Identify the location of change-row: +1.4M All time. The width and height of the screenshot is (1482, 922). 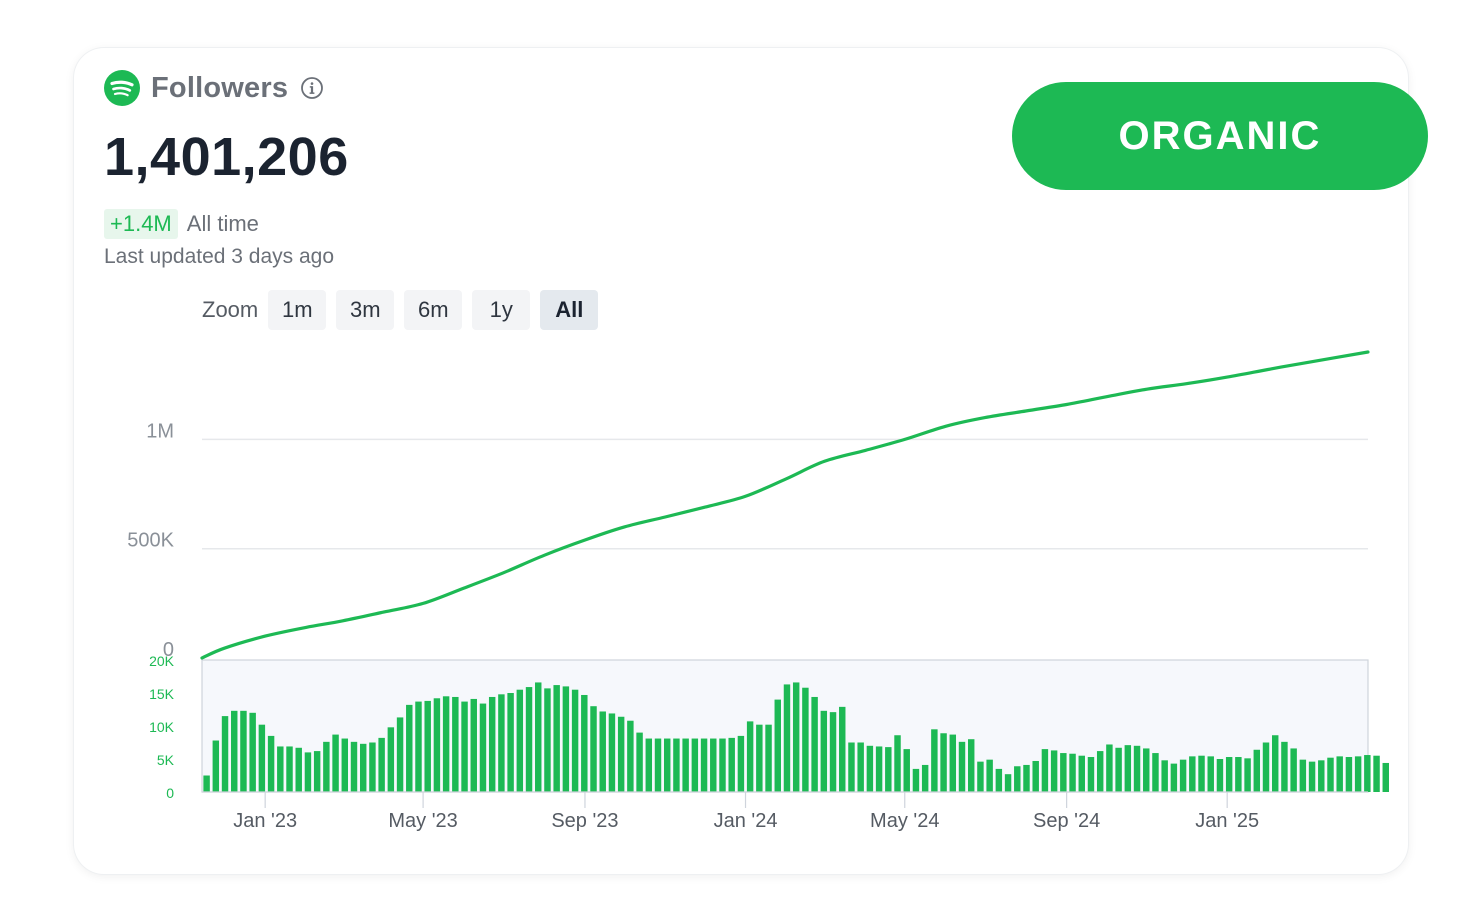
(181, 224).